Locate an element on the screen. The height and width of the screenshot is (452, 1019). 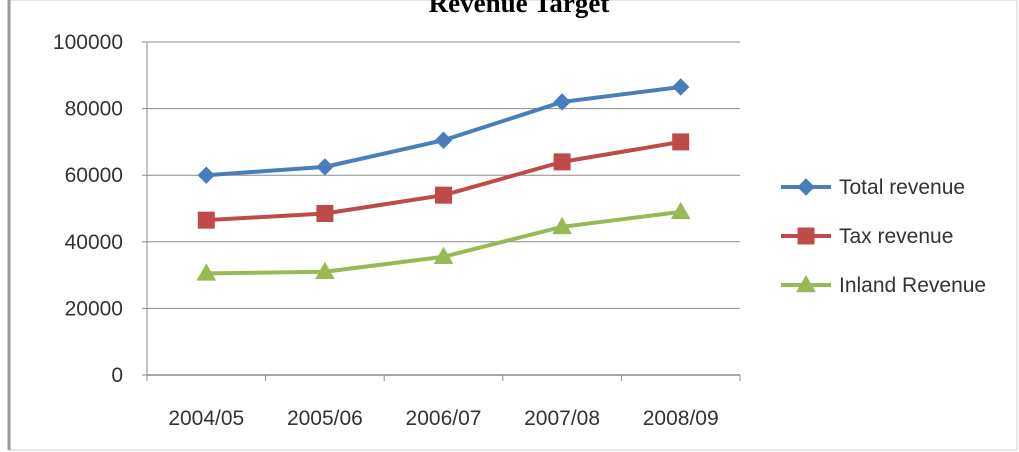
x-tick-label: 2005/06 is located at coordinates (325, 418).